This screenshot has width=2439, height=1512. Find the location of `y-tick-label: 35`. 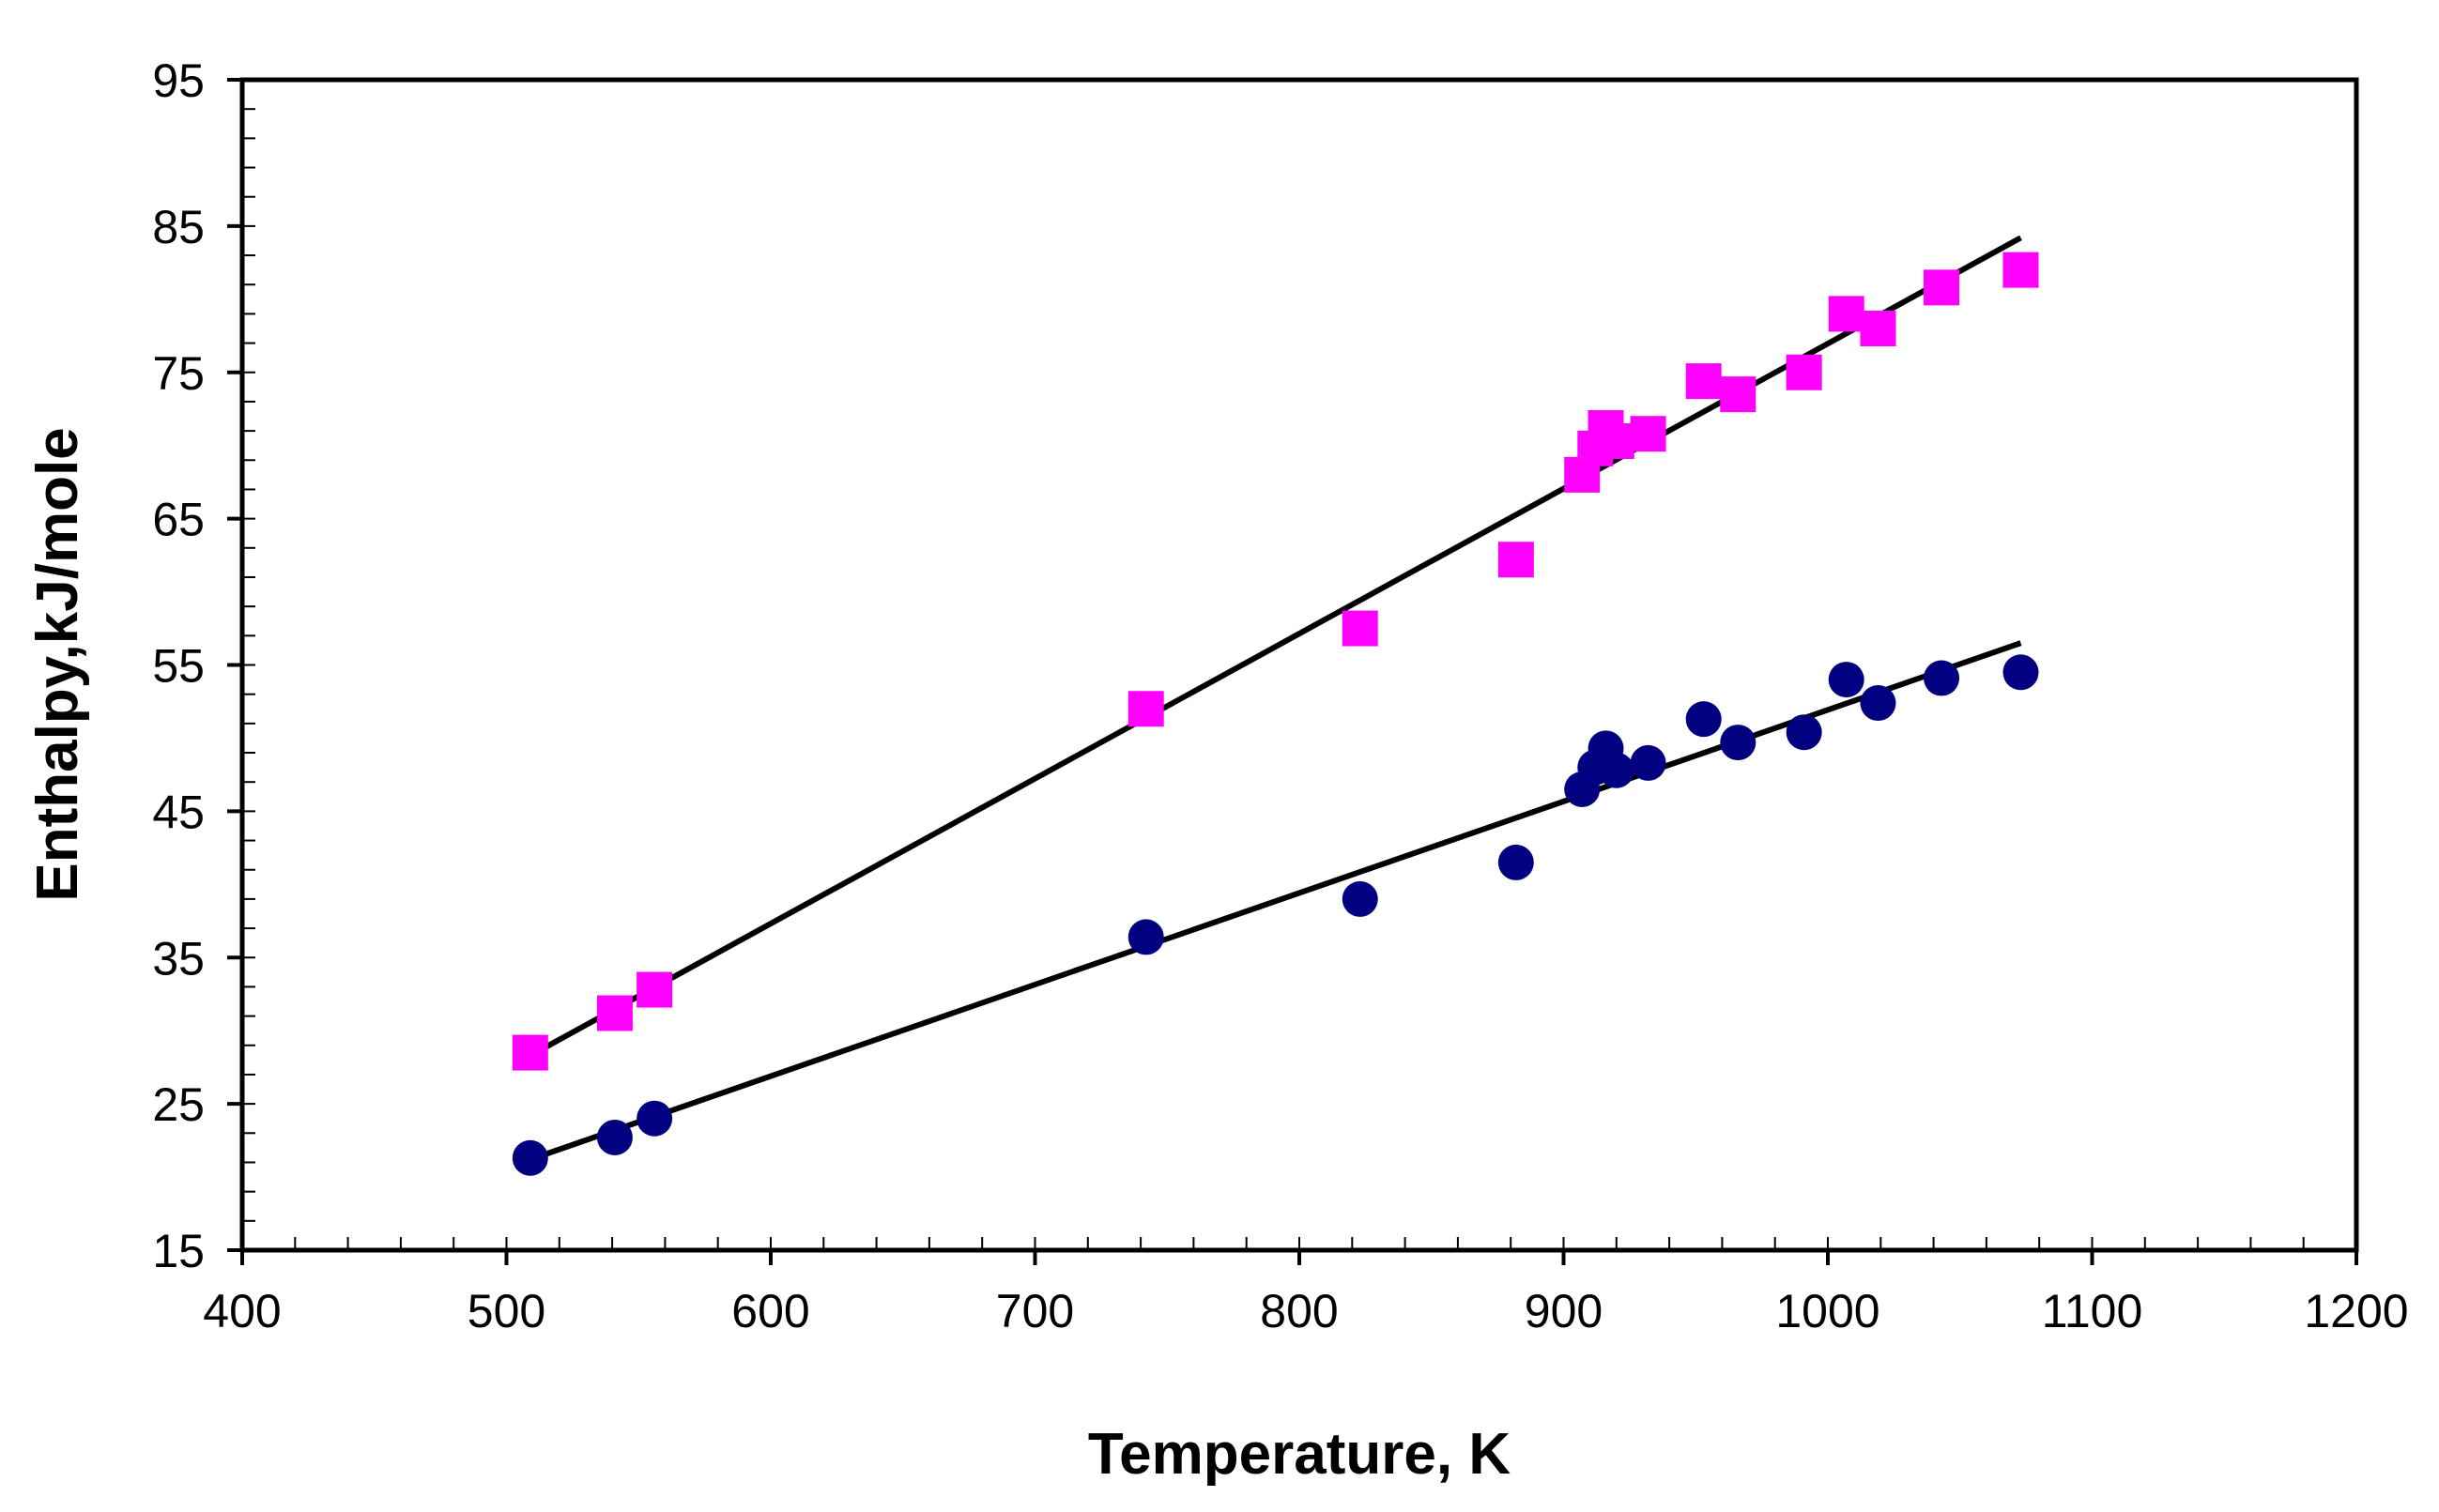

y-tick-label: 35 is located at coordinates (178, 958).